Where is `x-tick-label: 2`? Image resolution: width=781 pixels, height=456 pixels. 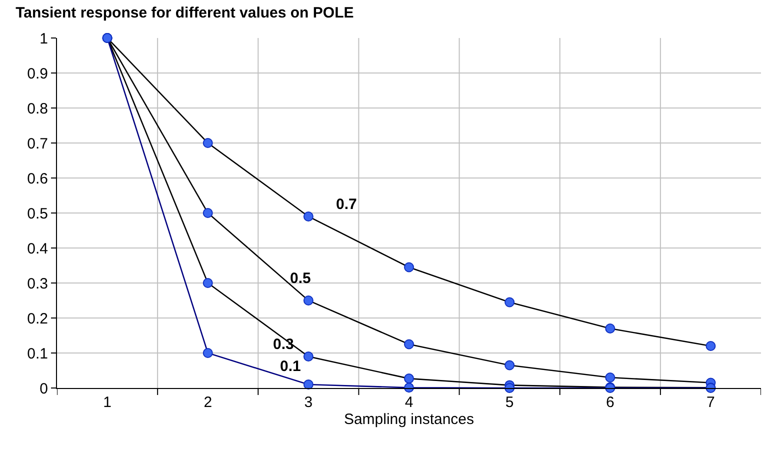
x-tick-label: 2 is located at coordinates (208, 402).